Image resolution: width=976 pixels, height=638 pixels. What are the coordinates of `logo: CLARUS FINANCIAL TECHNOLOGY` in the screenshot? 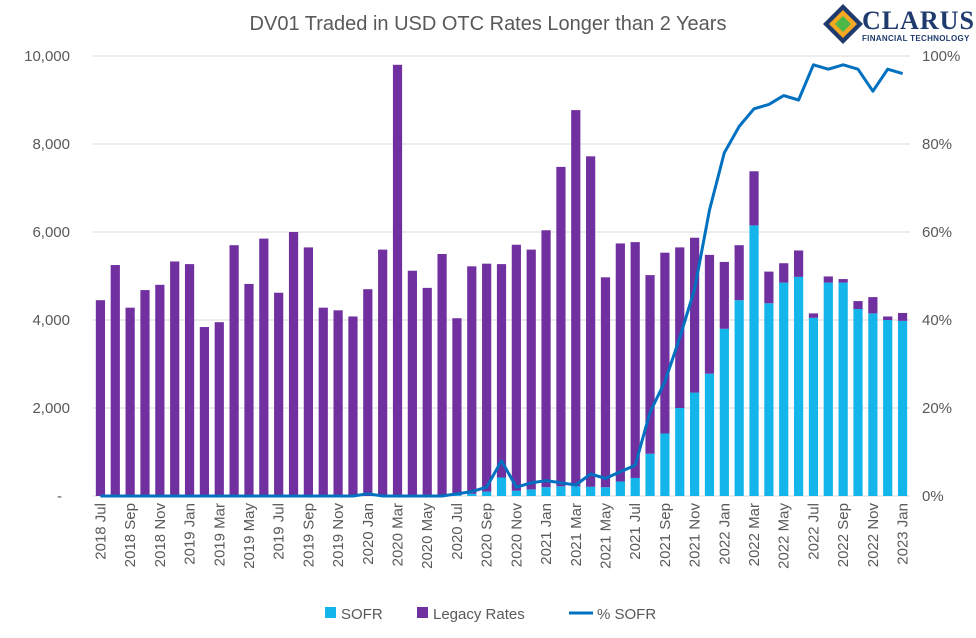 It's located at (899, 24).